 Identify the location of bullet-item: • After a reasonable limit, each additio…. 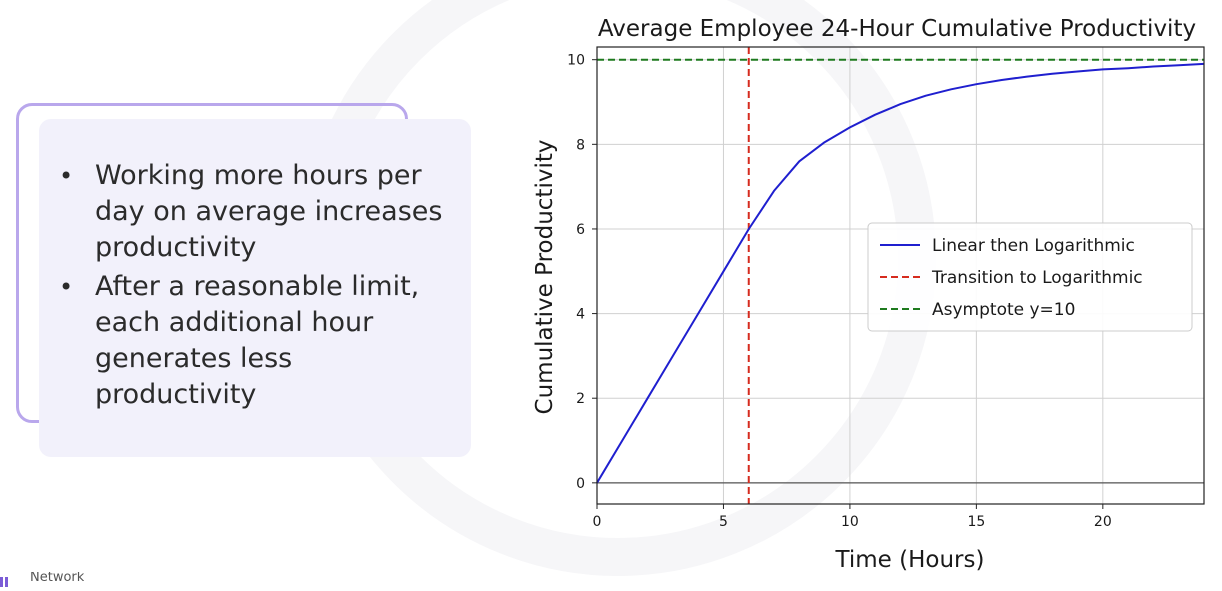
(257, 341).